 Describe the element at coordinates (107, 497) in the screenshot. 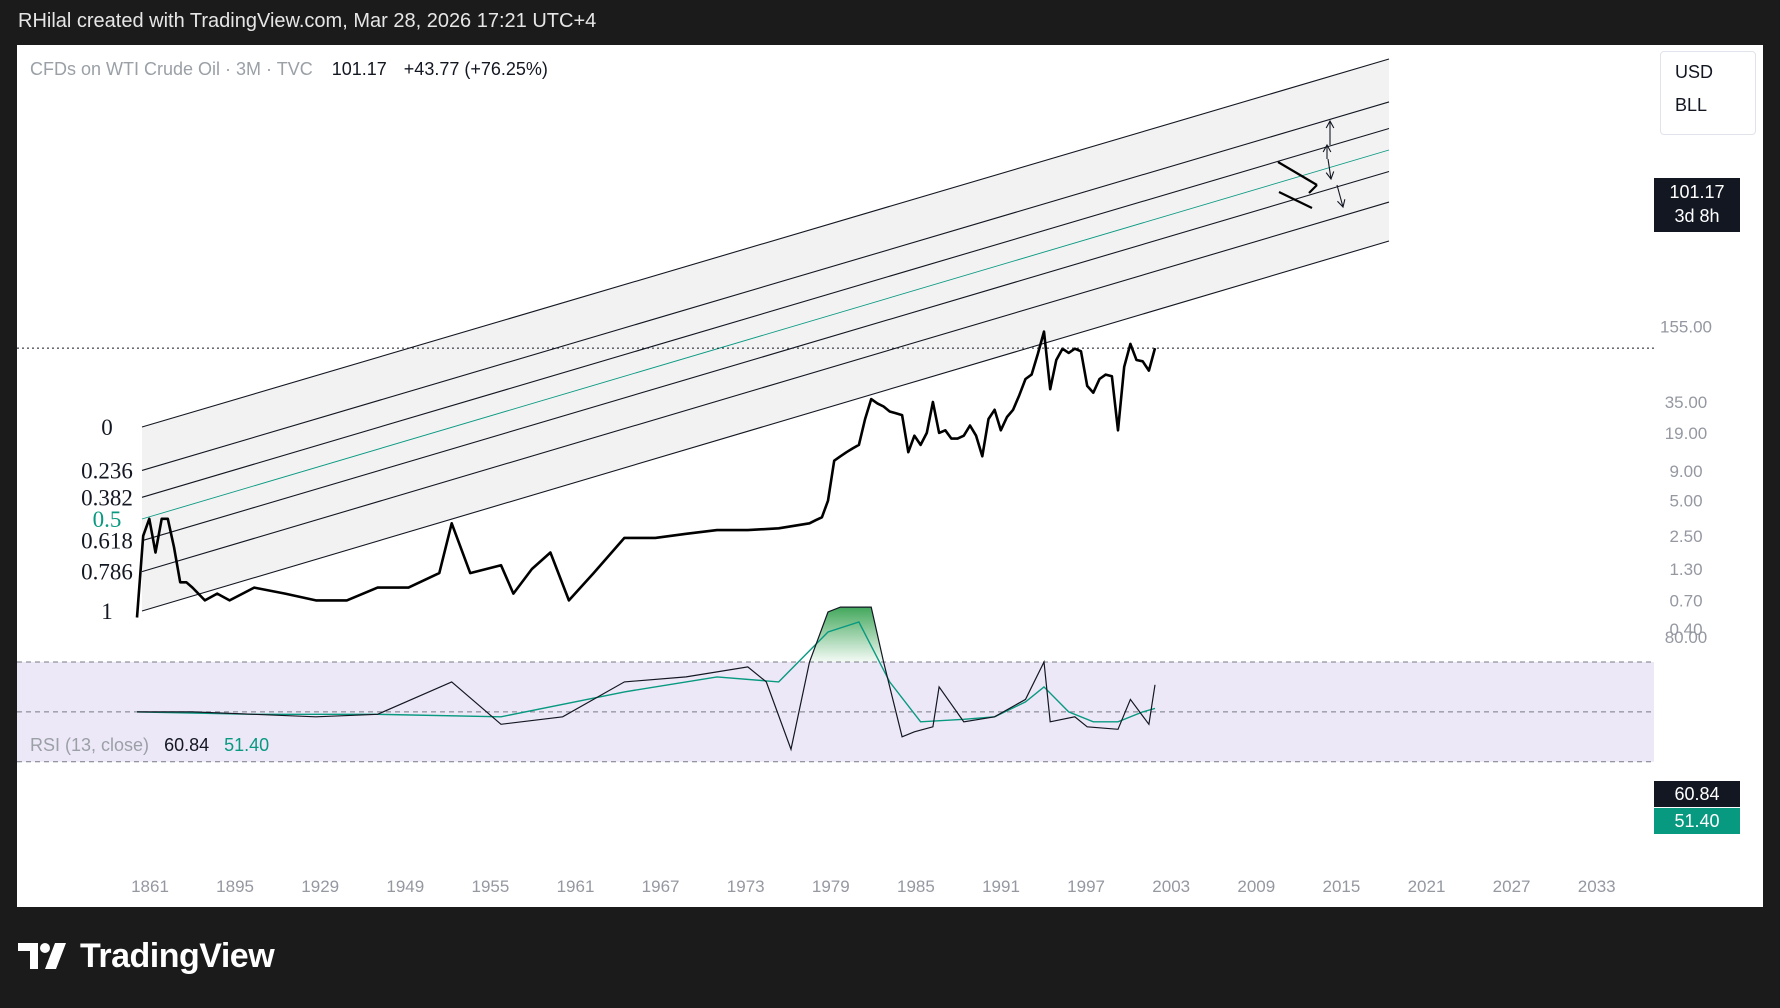

I see `fib-label-0.382: 0.382` at that location.